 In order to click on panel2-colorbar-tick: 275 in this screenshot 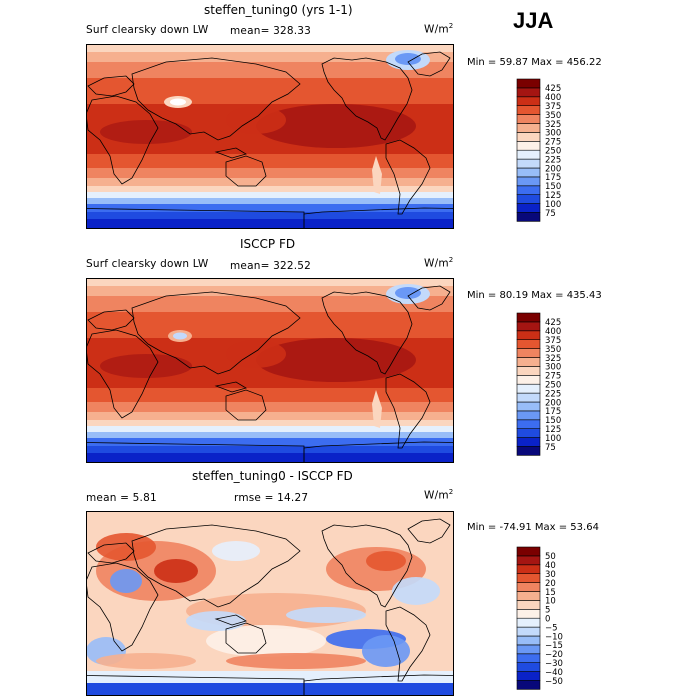, I will do `click(553, 377)`.